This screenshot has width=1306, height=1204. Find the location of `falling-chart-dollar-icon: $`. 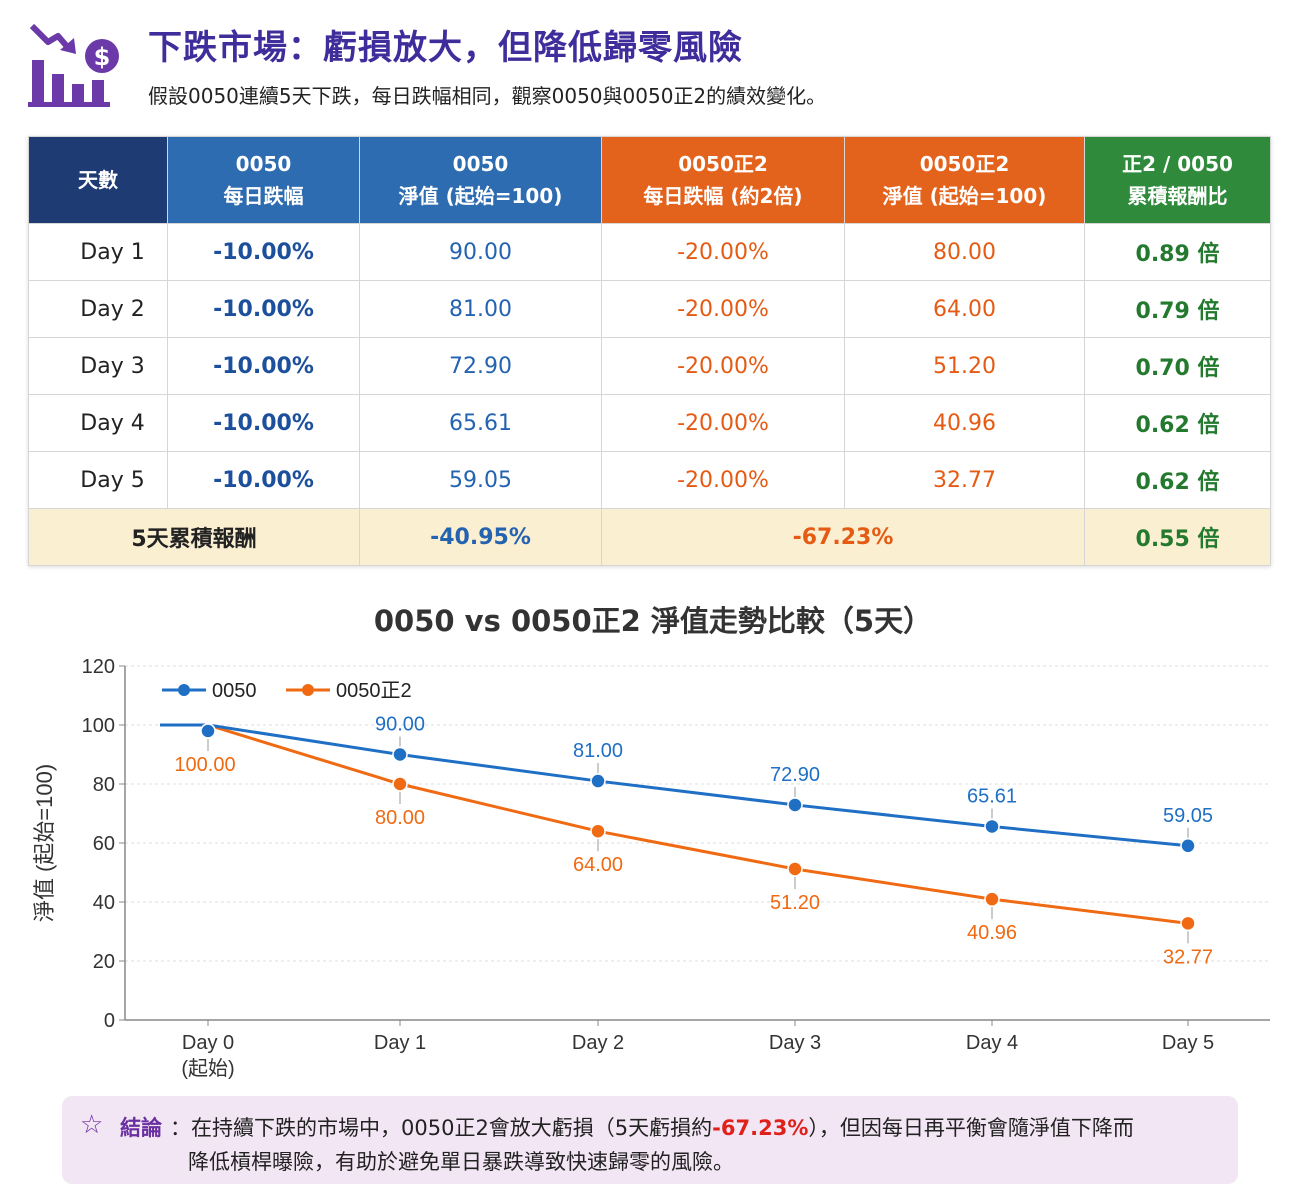

falling-chart-dollar-icon: $ is located at coordinates (73, 65).